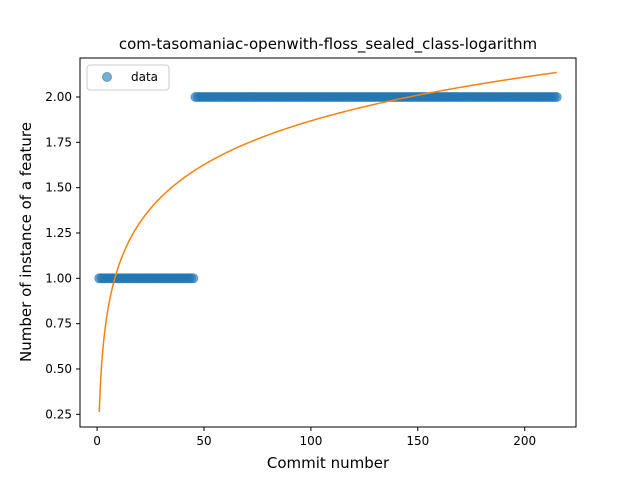 The width and height of the screenshot is (640, 480). I want to click on y-tick-label: 0.25, so click(58, 414).